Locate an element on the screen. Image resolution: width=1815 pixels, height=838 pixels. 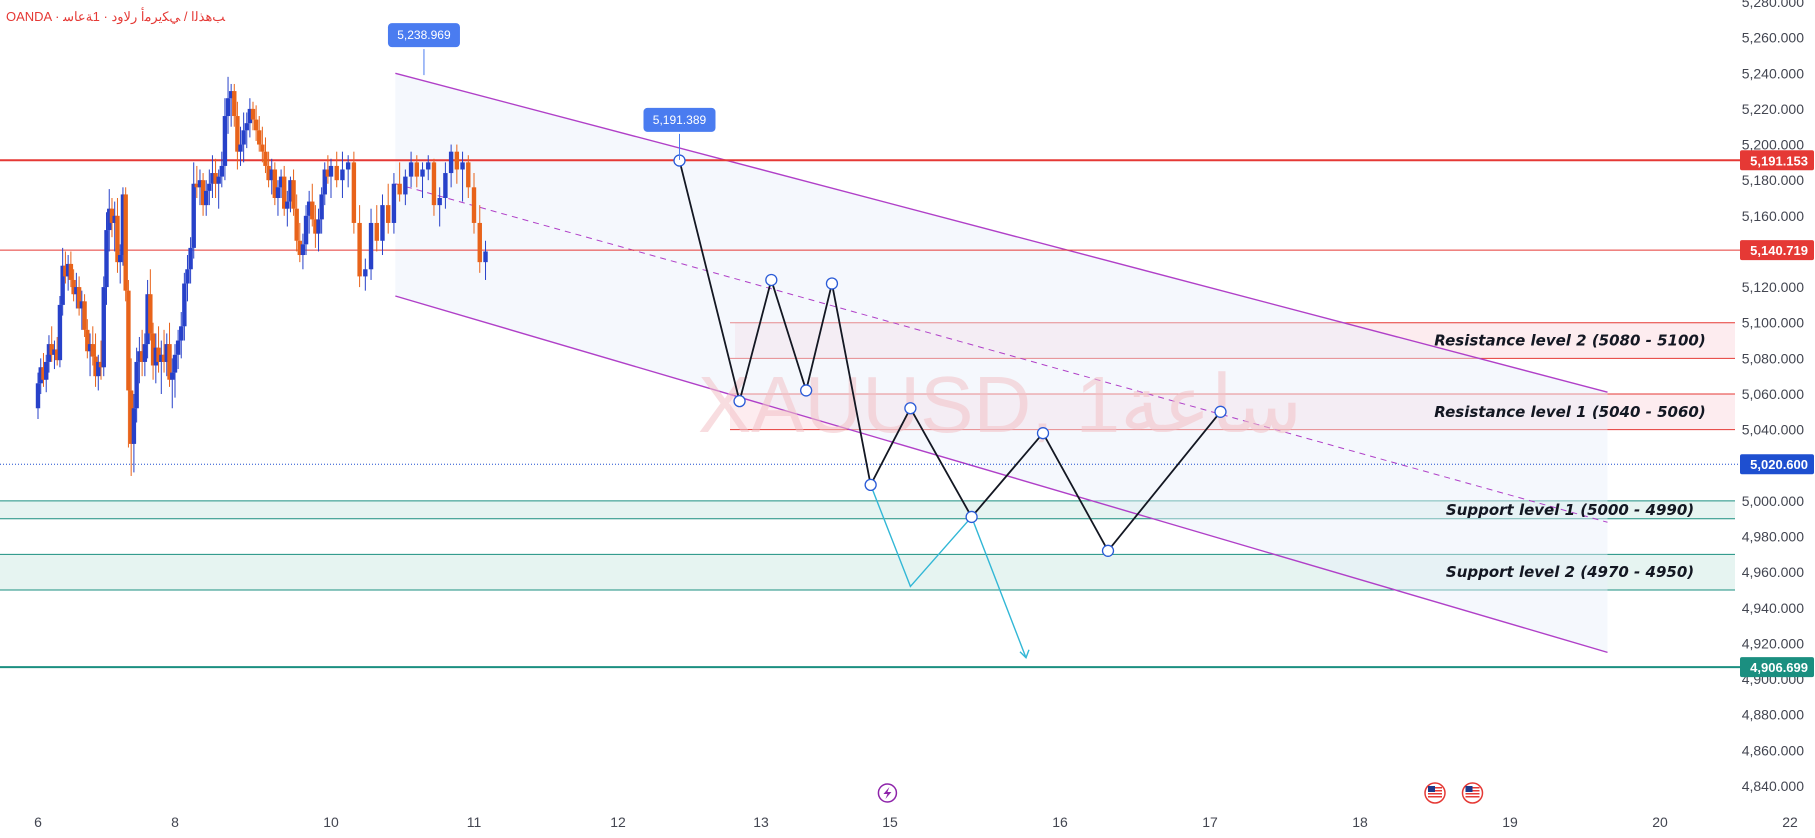
price-tag-box is located at coordinates (1777, 464).